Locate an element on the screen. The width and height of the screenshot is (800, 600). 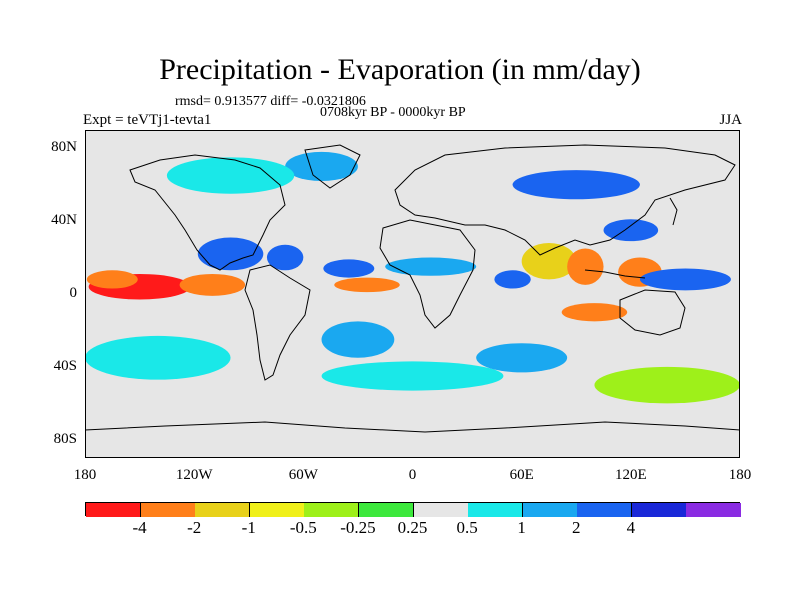
lat-tick-label: 0 is located at coordinates (73, 293).